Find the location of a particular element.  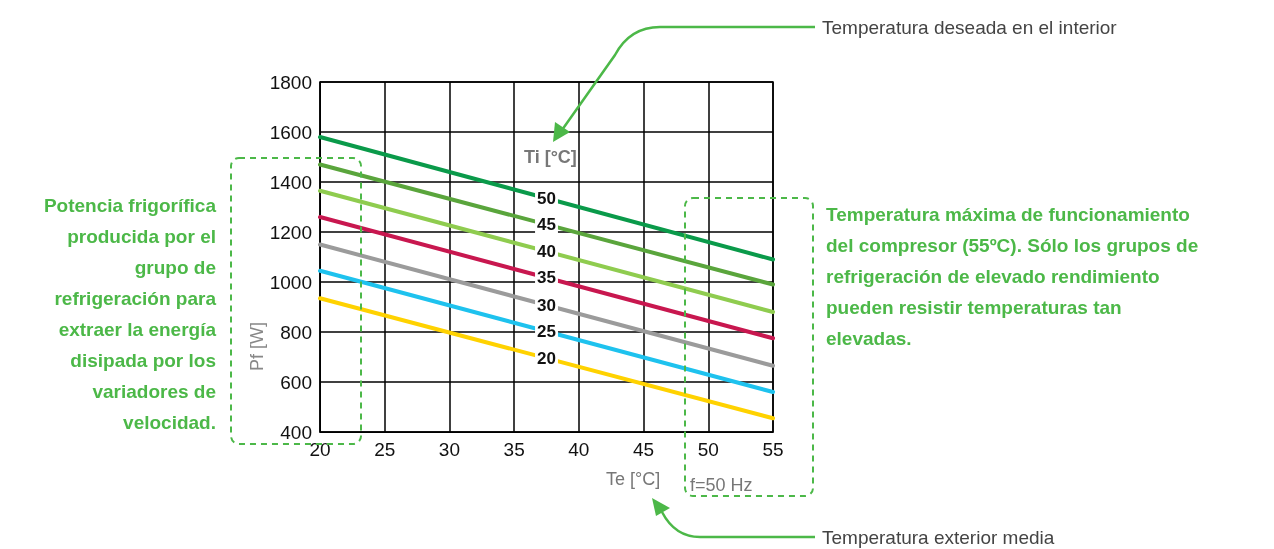

x-tick-label: 50 is located at coordinates (708, 449).